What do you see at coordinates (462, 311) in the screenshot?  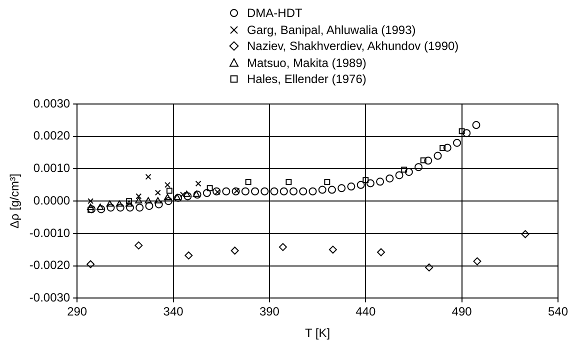 I see `x-tick-label: 490` at bounding box center [462, 311].